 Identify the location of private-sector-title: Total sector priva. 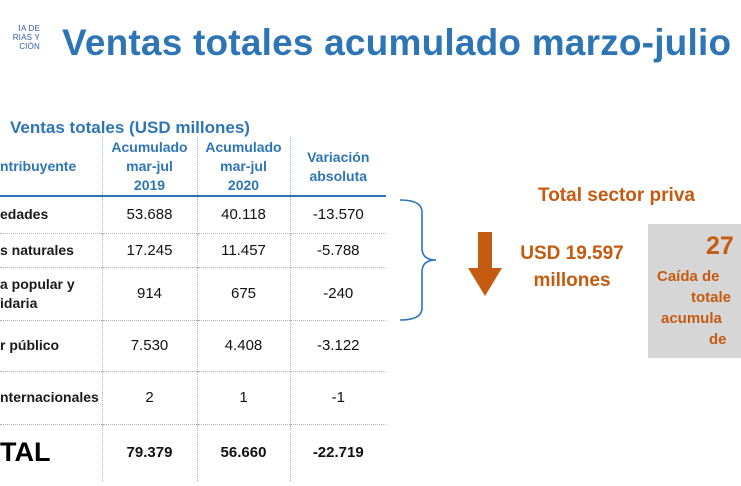
(616, 195).